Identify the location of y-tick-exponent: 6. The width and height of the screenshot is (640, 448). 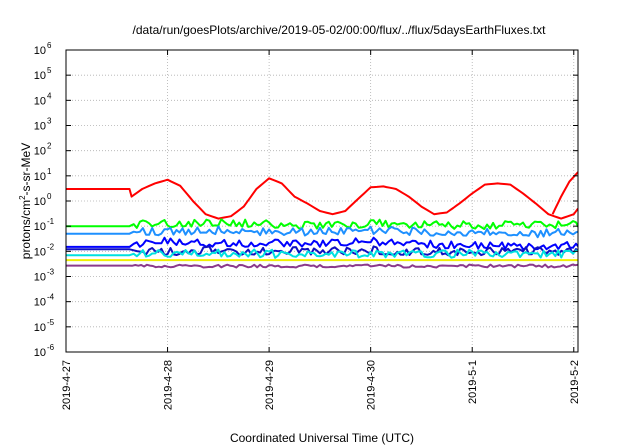
(49, 45).